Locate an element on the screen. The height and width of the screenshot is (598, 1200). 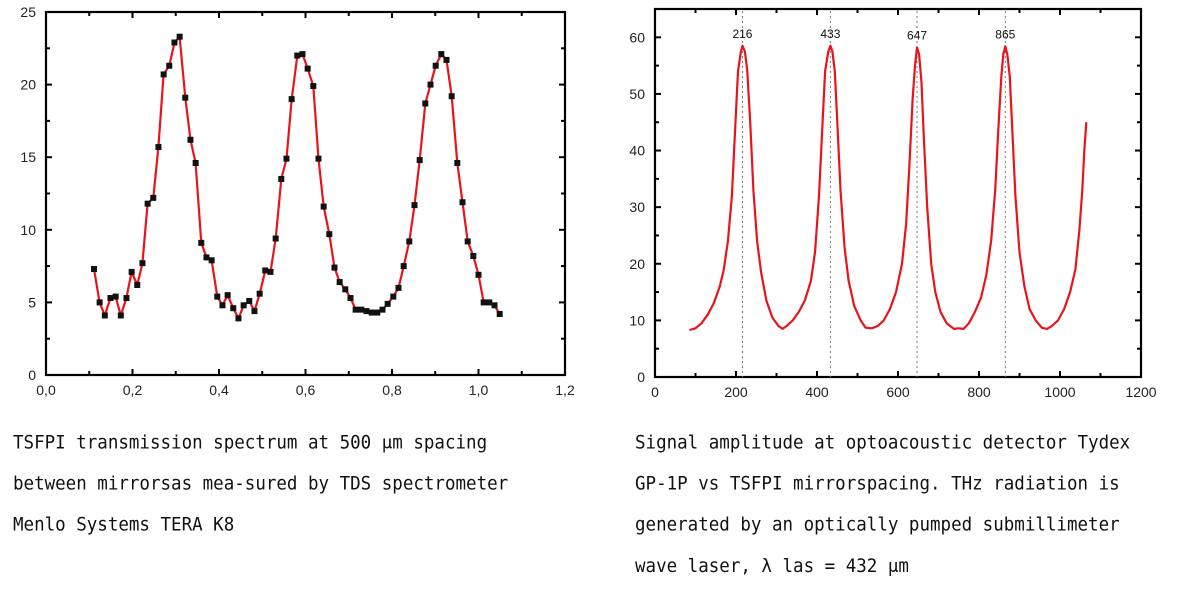
x-tick-label: 1,0 is located at coordinates (479, 390).